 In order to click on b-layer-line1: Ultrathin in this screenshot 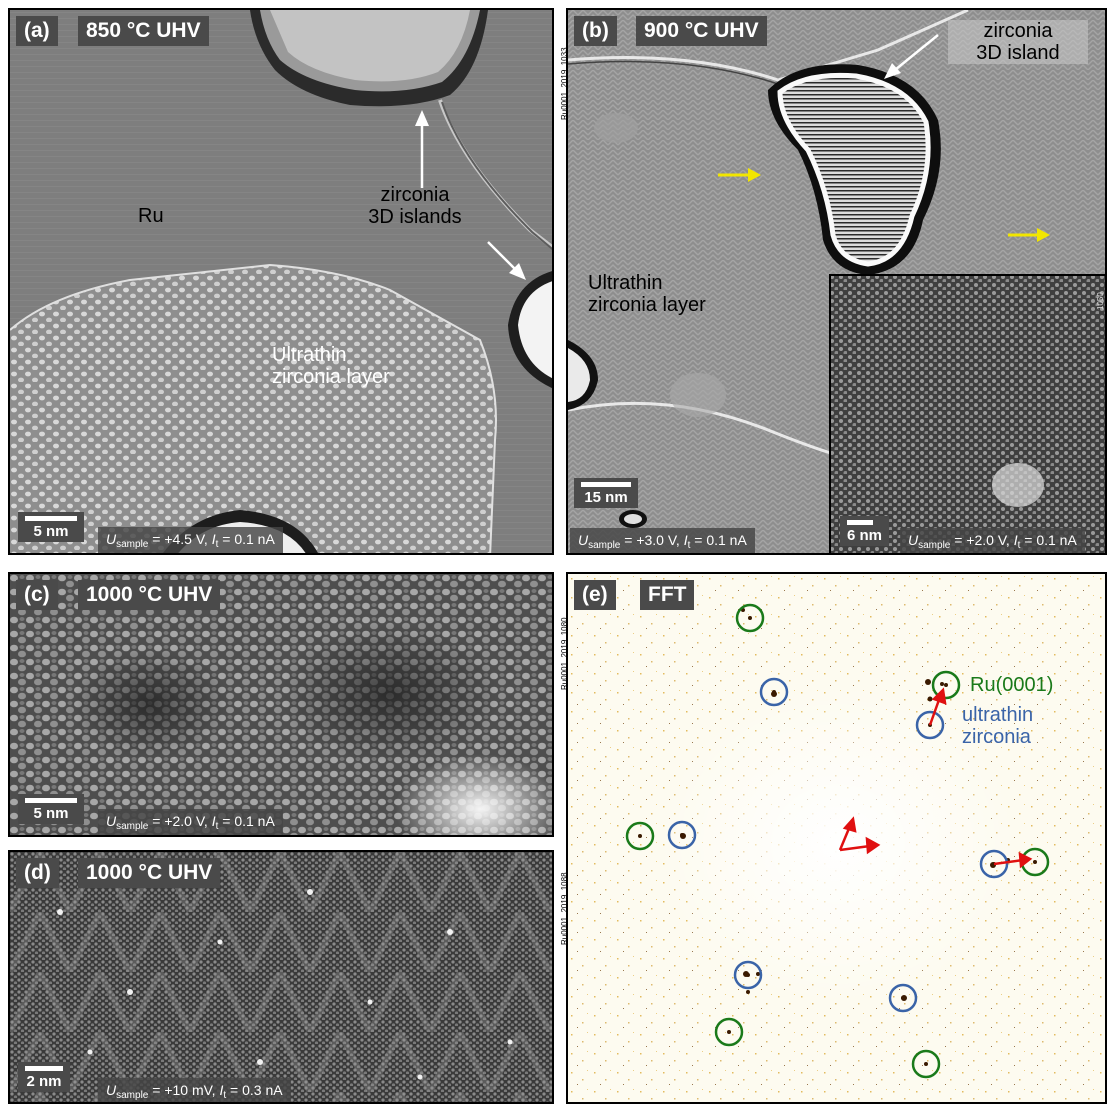, I will do `click(625, 283)`.